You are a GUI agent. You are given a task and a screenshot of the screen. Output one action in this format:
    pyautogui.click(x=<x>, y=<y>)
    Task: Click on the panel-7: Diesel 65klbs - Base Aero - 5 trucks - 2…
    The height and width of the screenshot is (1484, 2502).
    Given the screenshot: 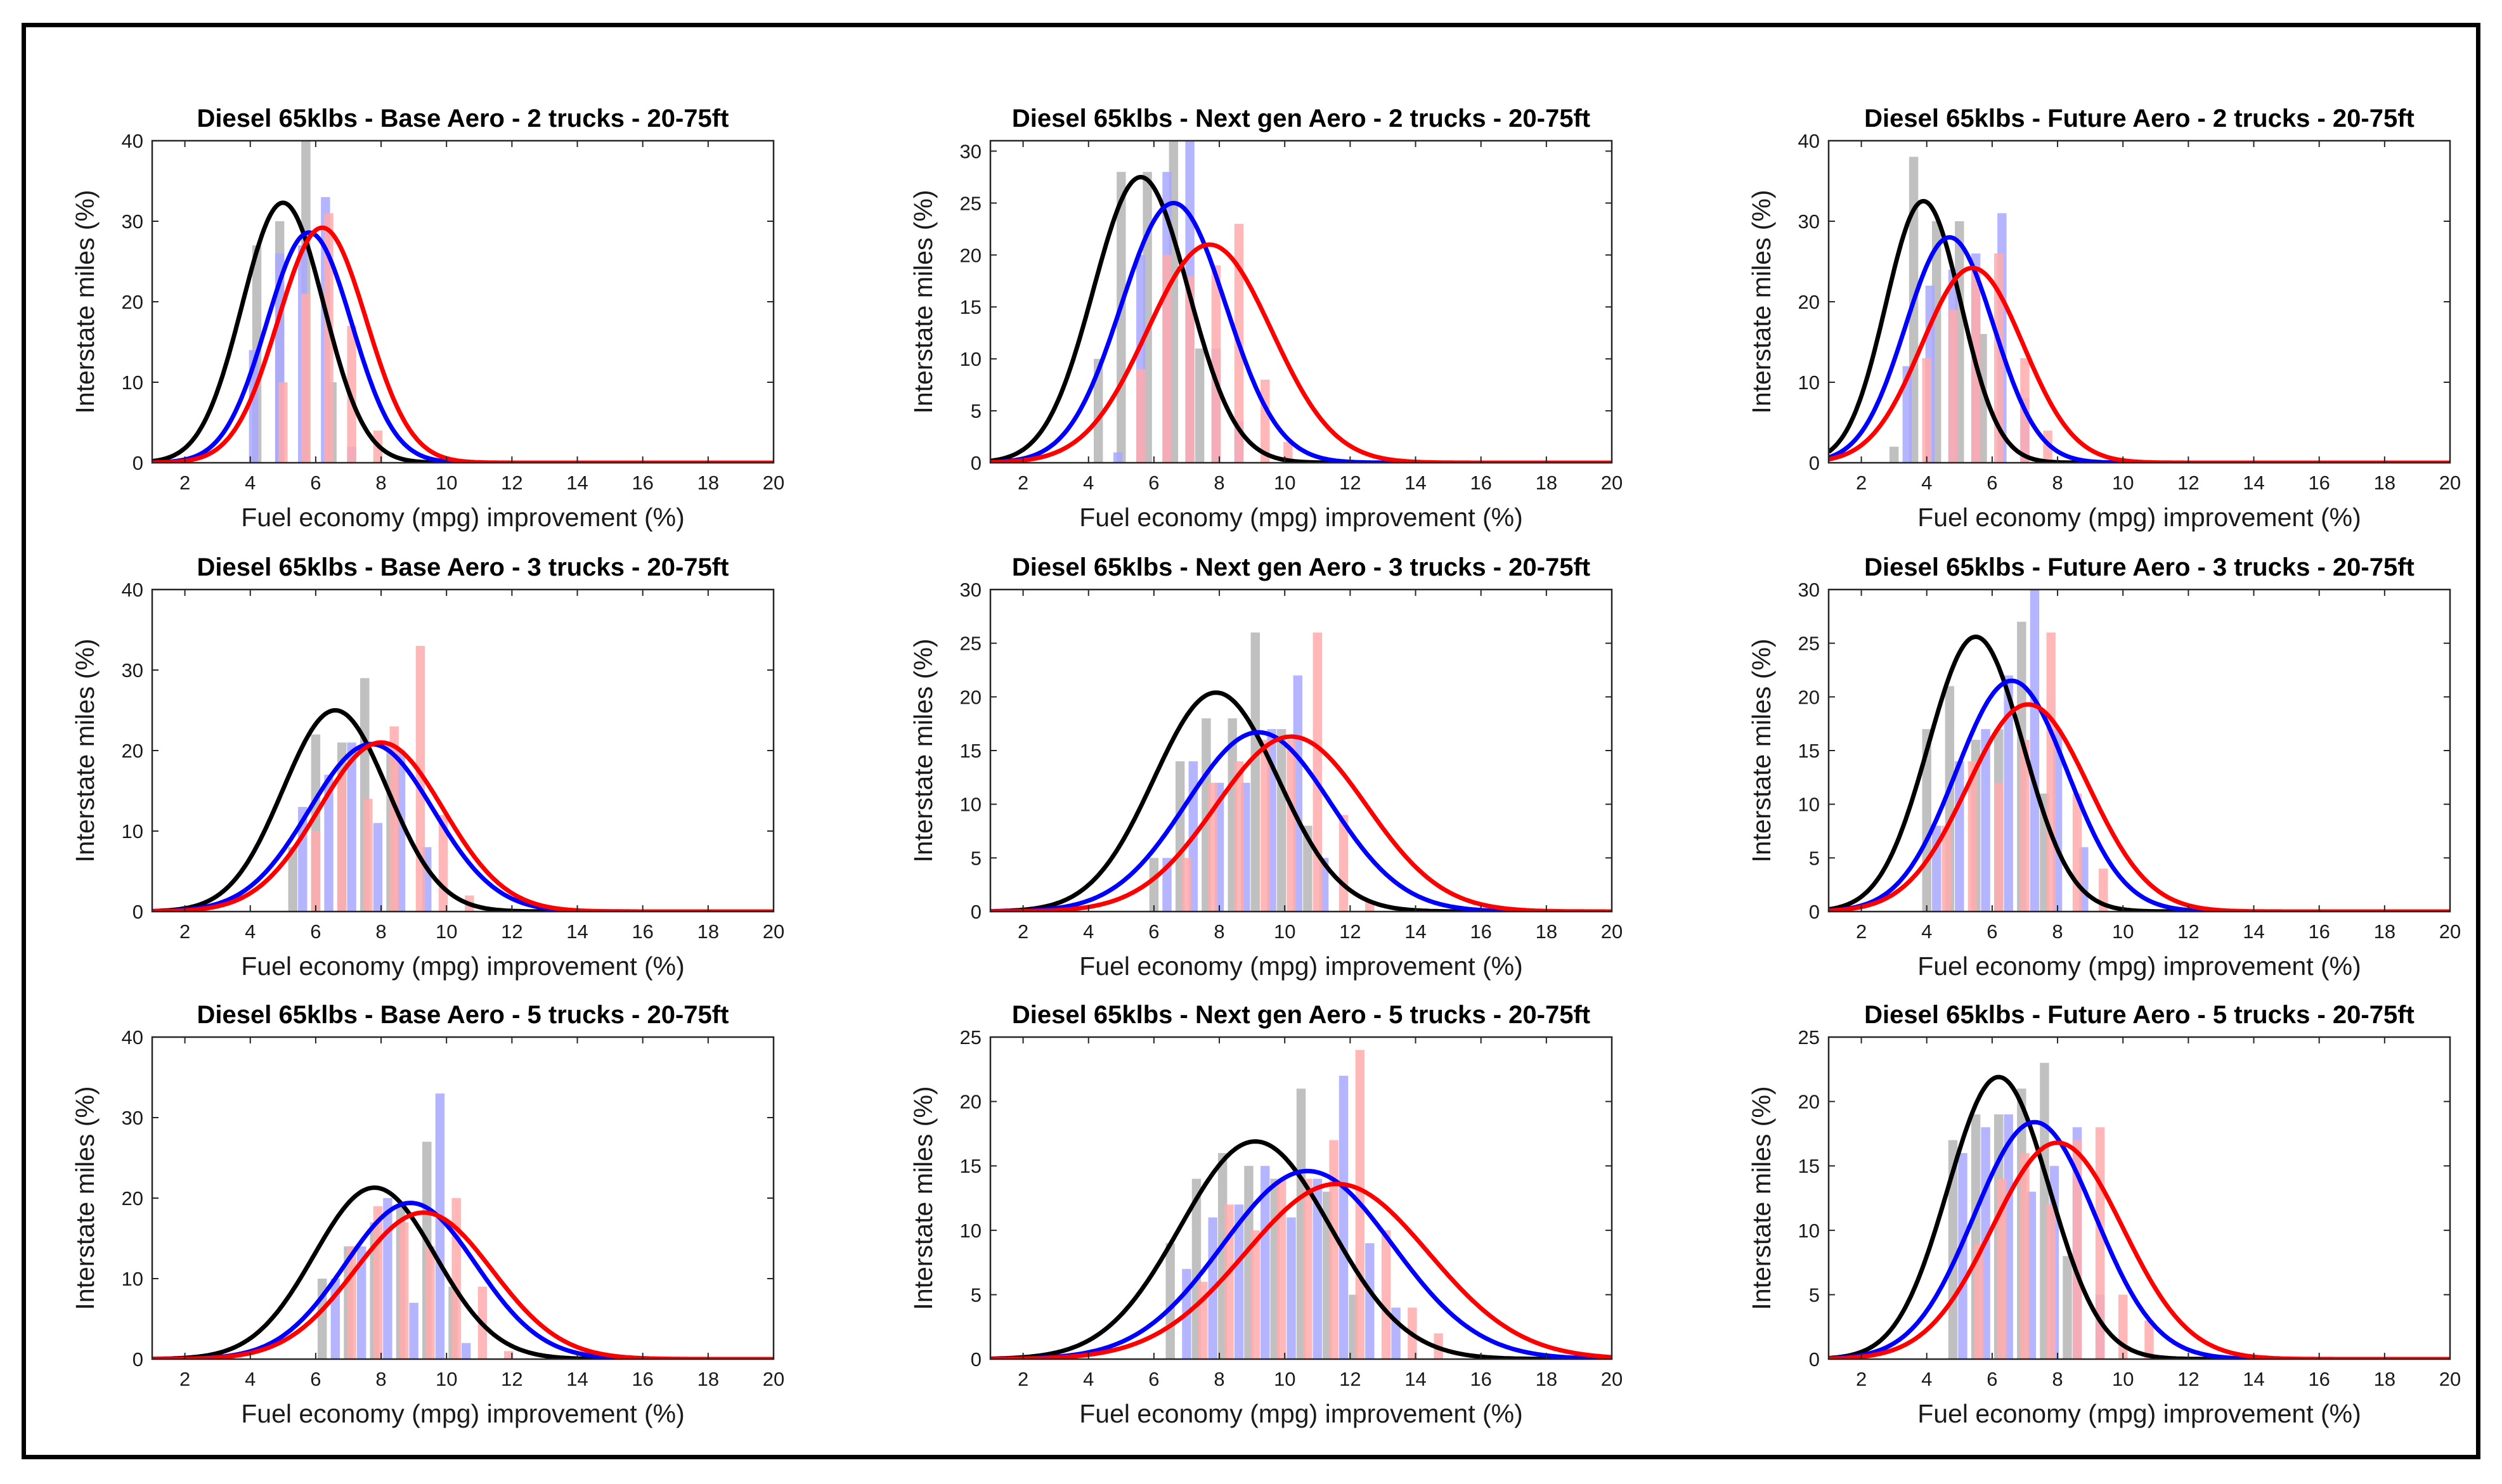 What is the action you would take?
    pyautogui.click(x=427, y=1215)
    